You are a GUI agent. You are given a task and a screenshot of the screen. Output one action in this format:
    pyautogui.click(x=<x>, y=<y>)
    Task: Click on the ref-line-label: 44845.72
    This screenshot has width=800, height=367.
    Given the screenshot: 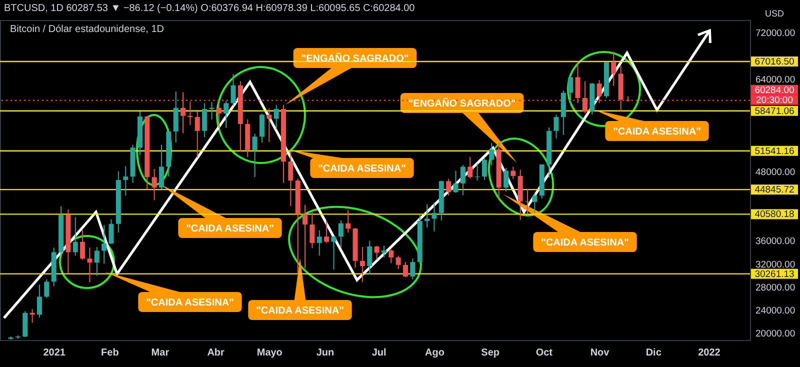 What is the action you would take?
    pyautogui.click(x=774, y=190)
    